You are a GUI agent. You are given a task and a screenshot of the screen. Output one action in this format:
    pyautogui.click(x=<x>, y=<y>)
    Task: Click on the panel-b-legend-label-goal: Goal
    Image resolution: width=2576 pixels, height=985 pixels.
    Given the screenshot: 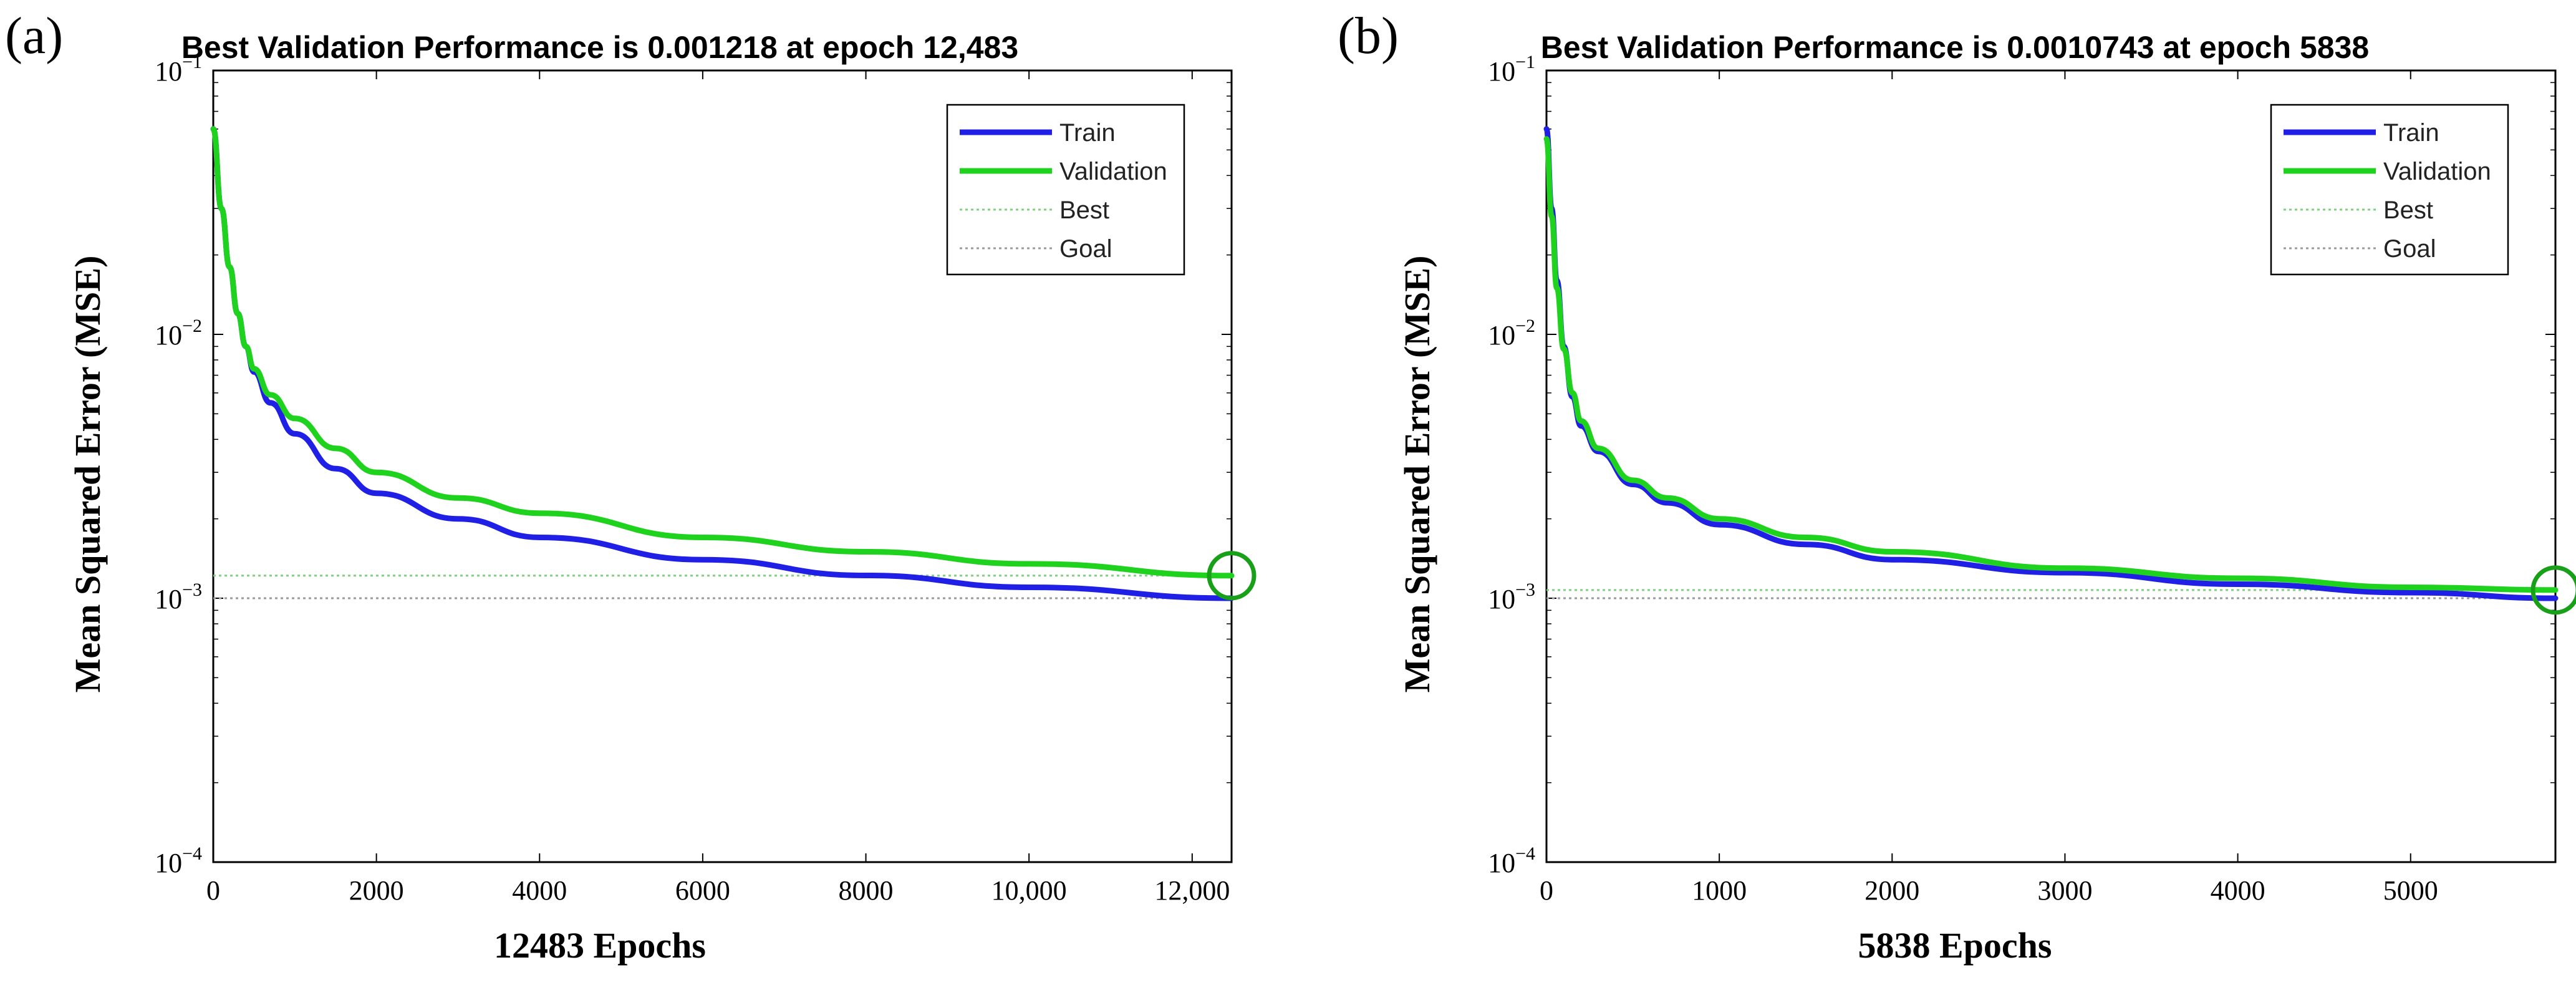 What is the action you would take?
    pyautogui.click(x=2409, y=249)
    